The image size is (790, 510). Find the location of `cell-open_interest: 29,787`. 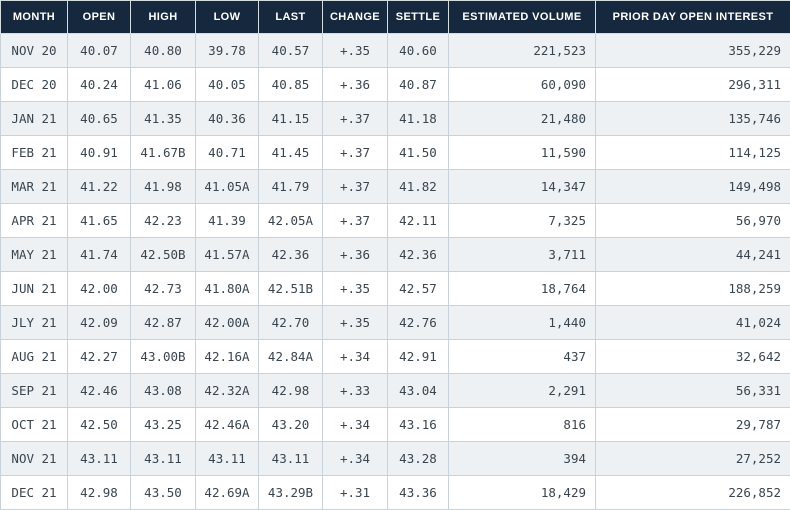

cell-open_interest: 29,787 is located at coordinates (693, 425).